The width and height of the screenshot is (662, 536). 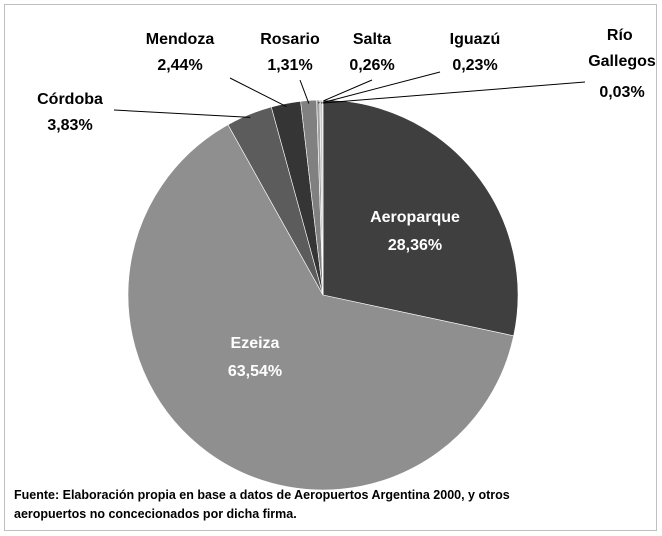 I want to click on slice-label: Córdoba, so click(x=70, y=99).